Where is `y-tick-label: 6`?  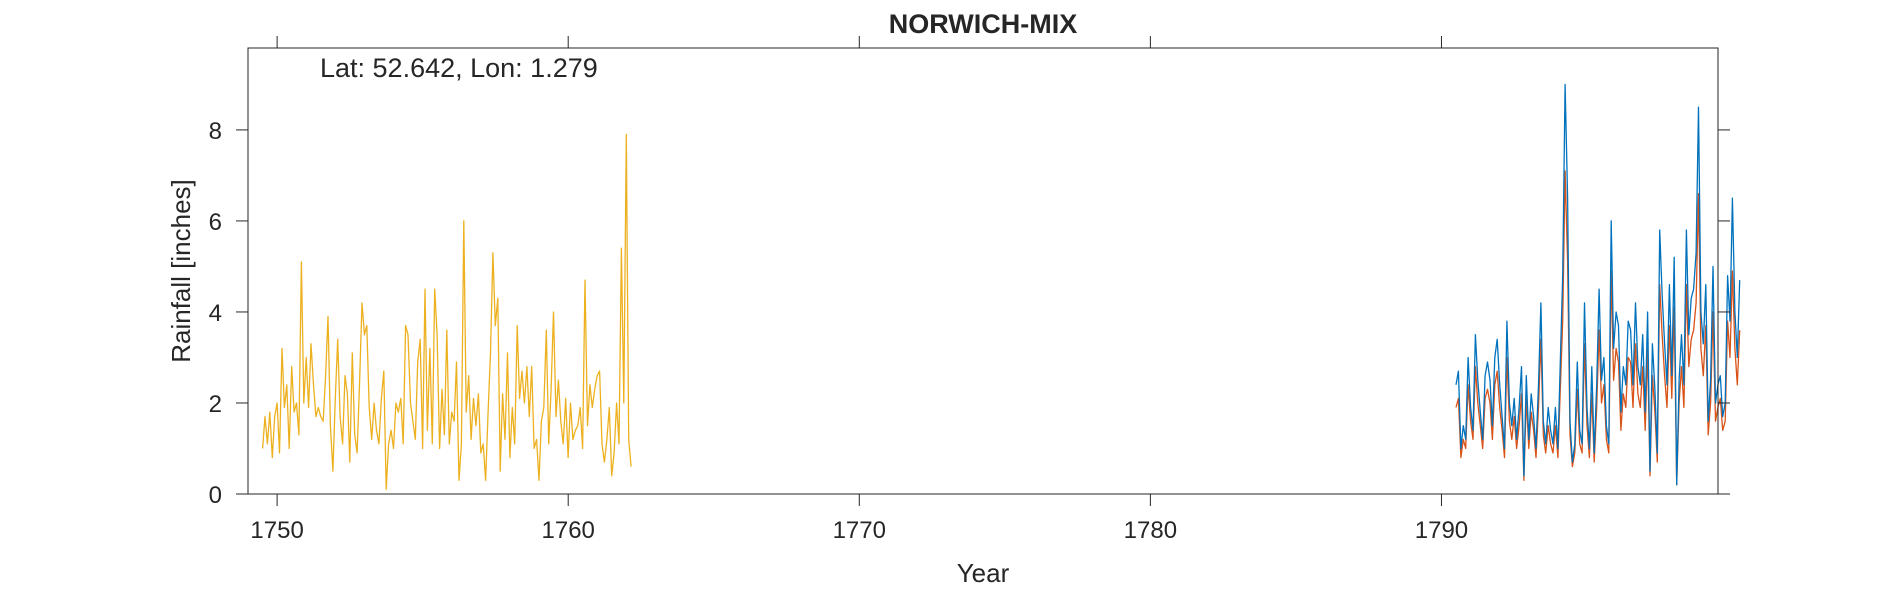 y-tick-label: 6 is located at coordinates (215, 222).